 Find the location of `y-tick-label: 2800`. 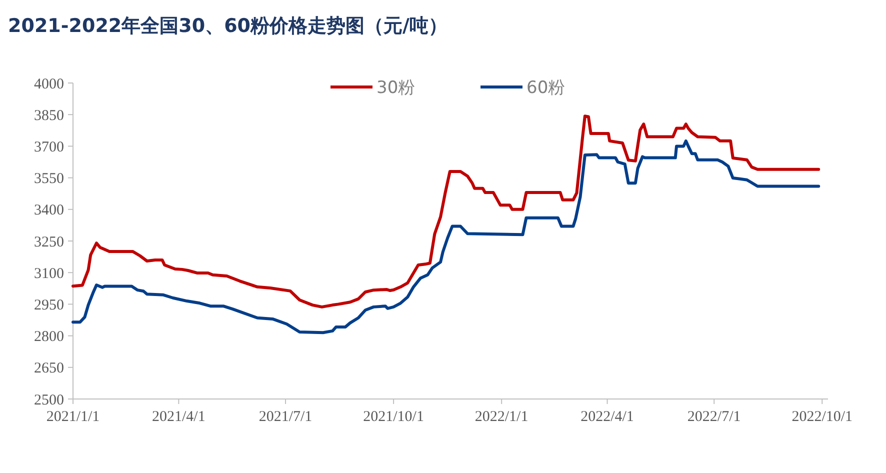

y-tick-label: 2800 is located at coordinates (49, 337).